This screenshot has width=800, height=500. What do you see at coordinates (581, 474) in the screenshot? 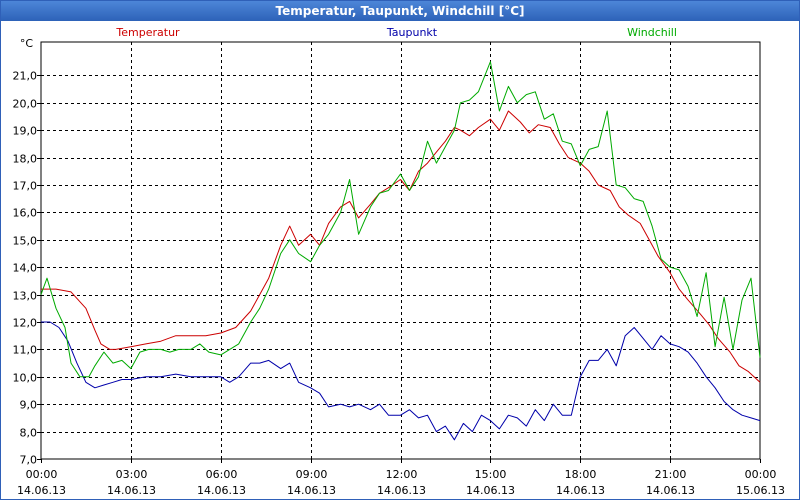
I see `x-tick-time: 18:00` at bounding box center [581, 474].